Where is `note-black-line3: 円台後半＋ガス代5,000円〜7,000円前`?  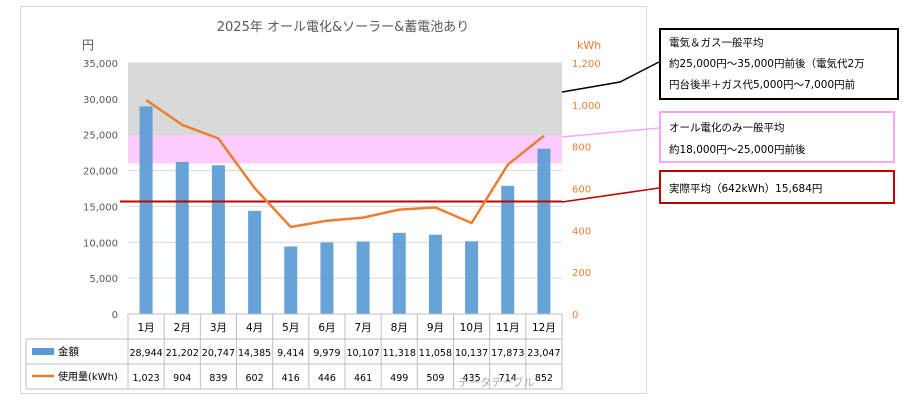
note-black-line3: 円台後半＋ガス代5,000円〜7,000円前 is located at coordinates (762, 85).